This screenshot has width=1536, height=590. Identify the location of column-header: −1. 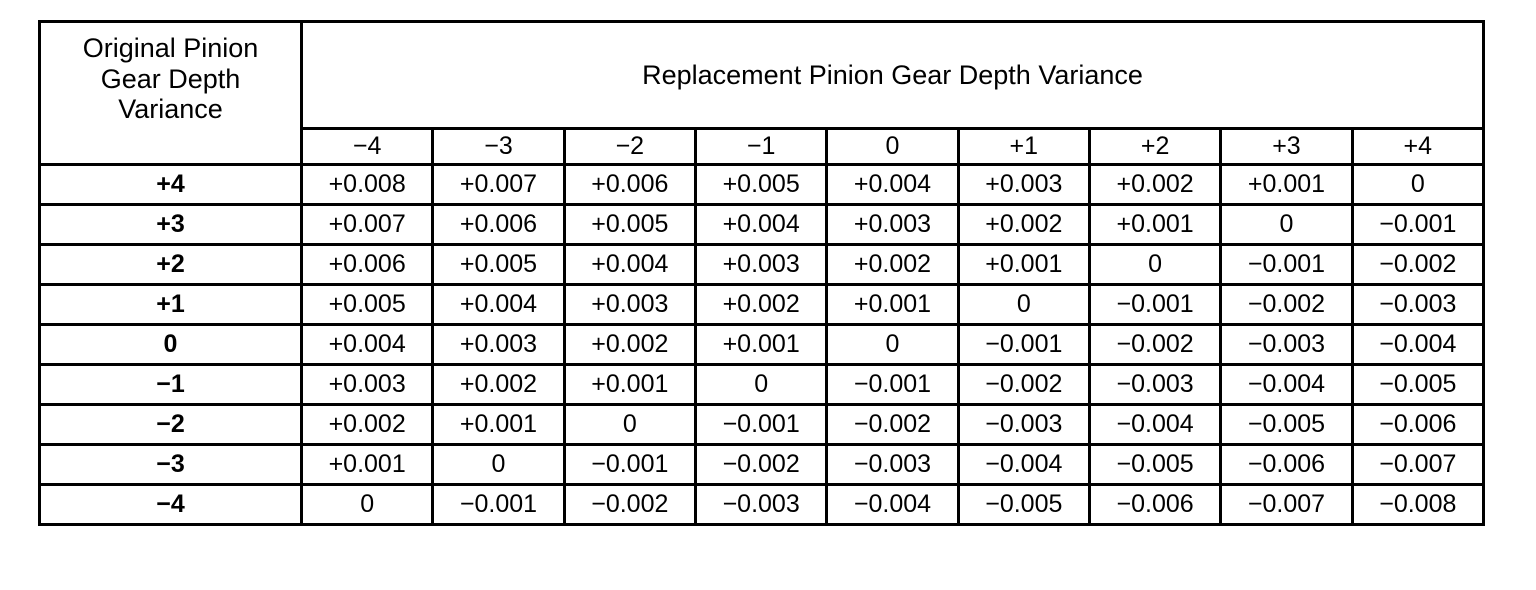
(761, 146).